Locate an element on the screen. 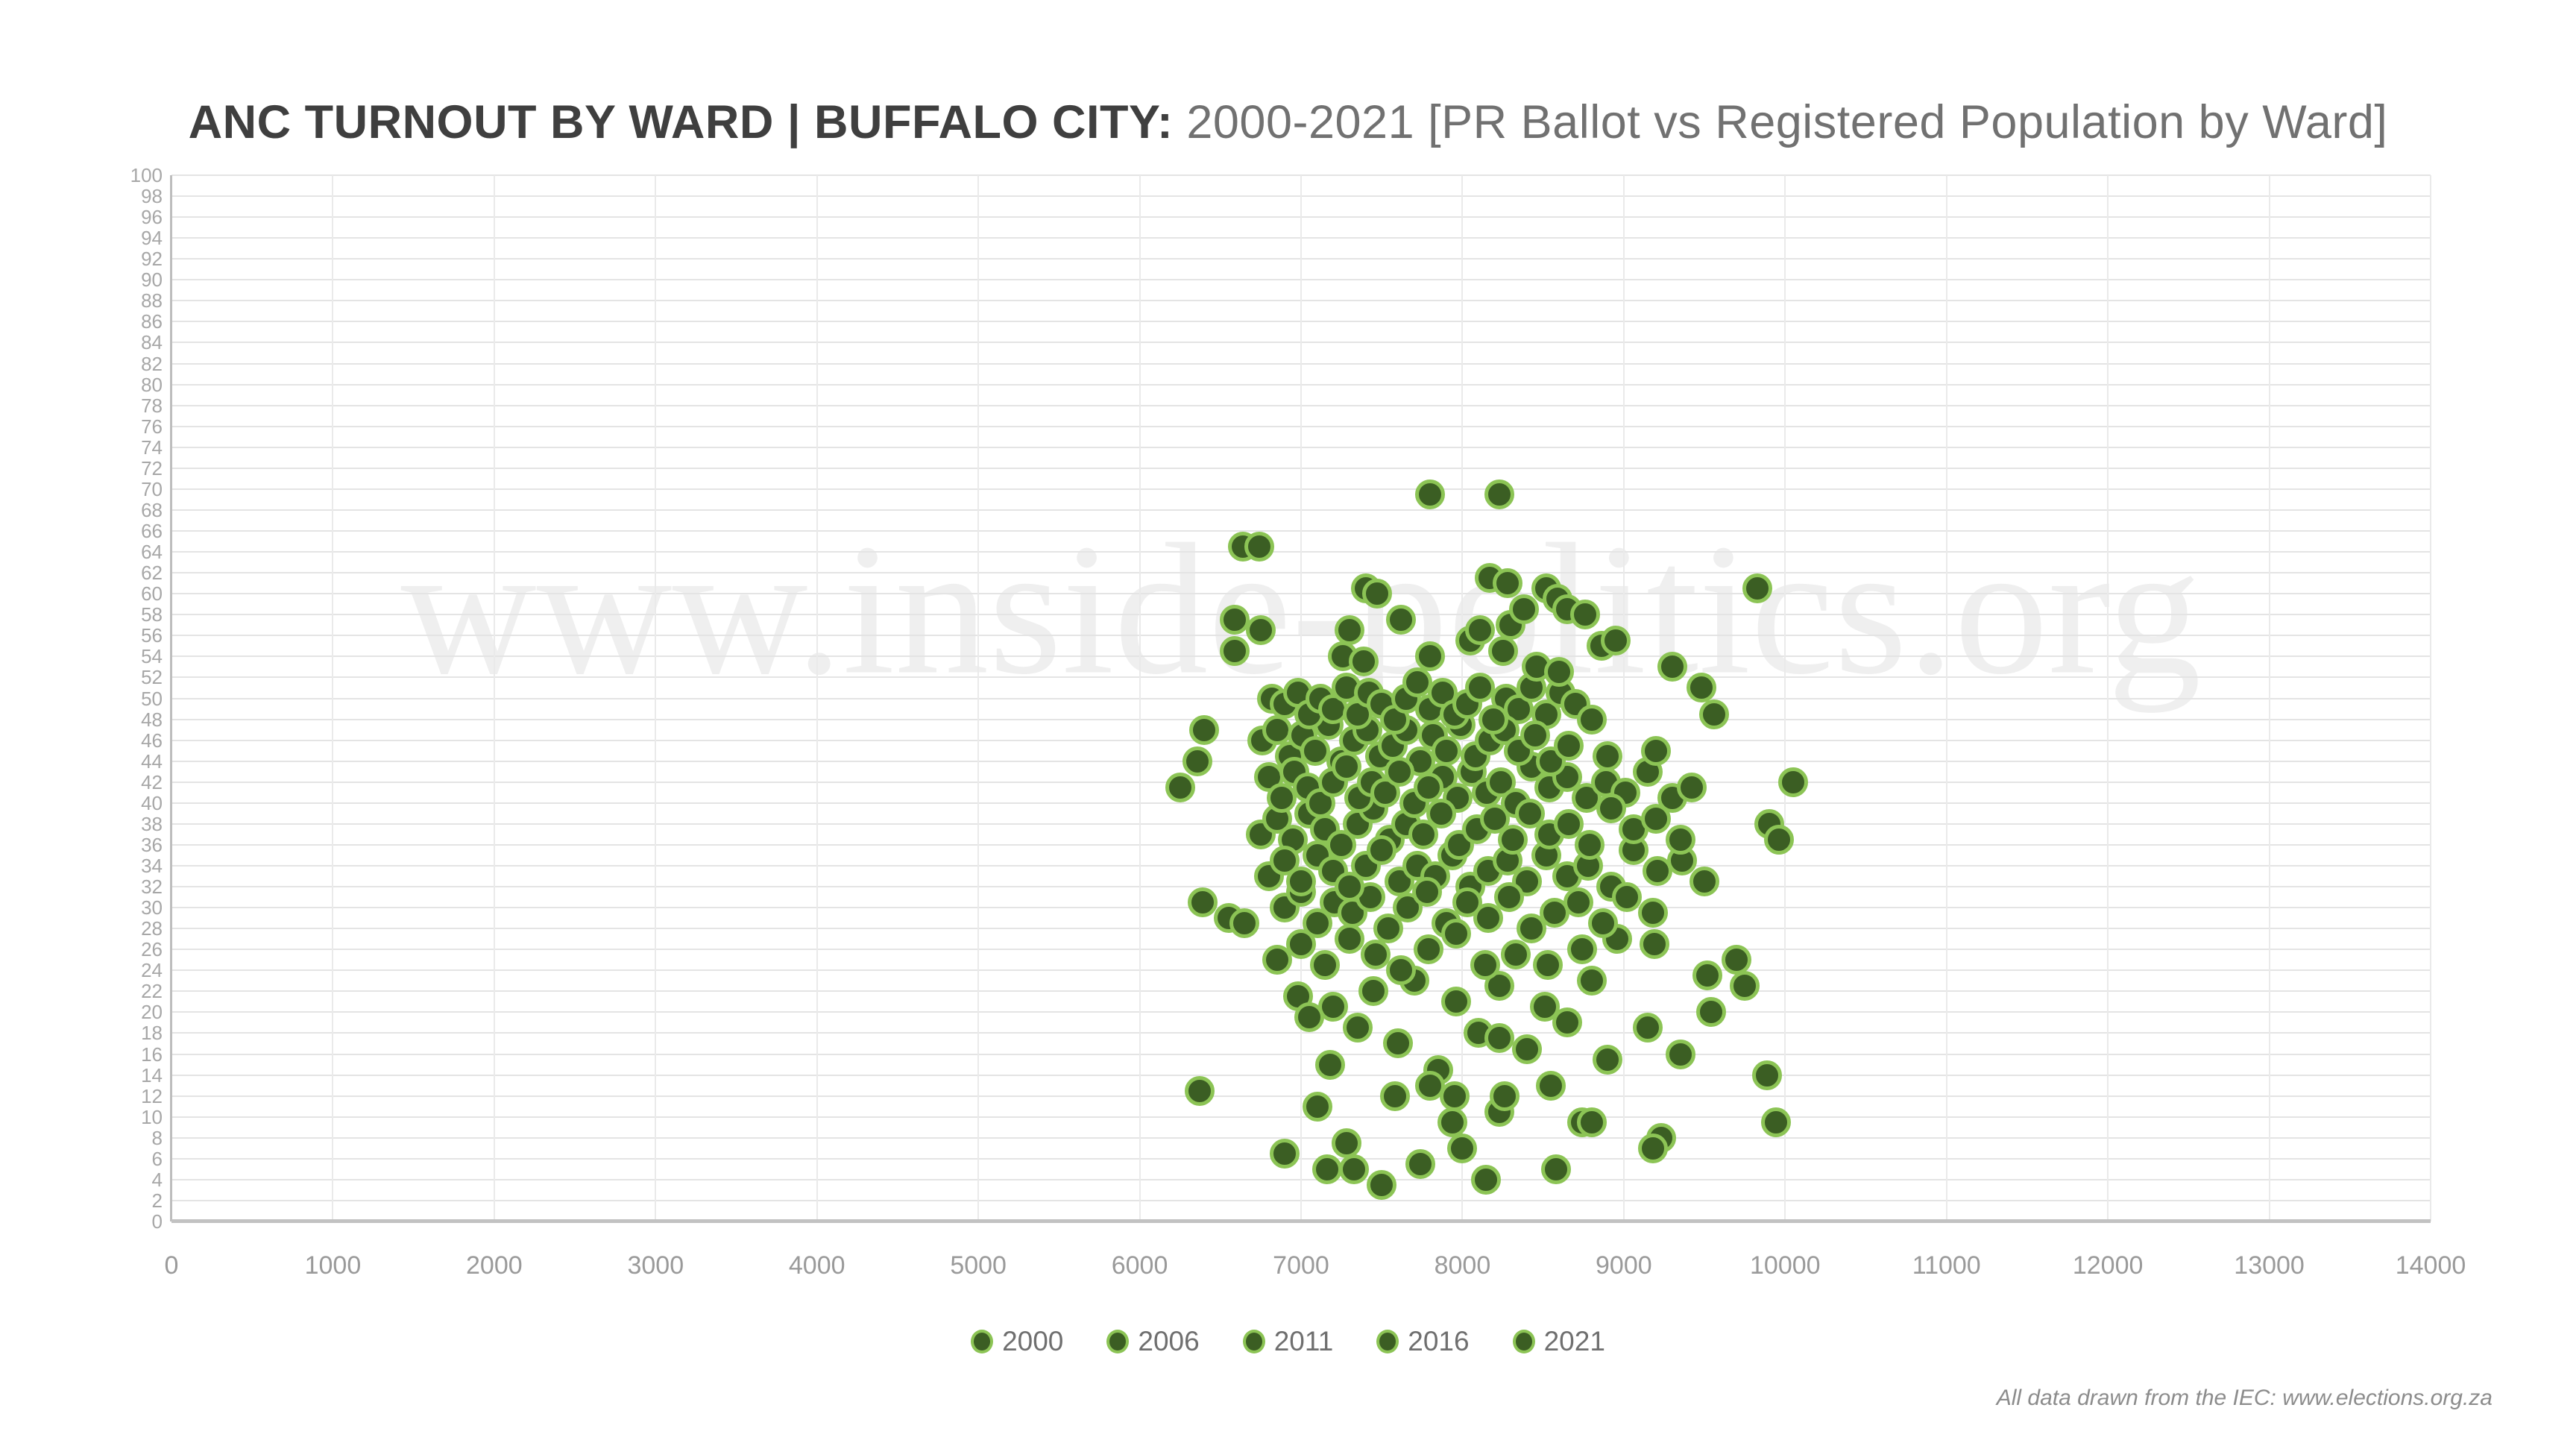 This screenshot has height=1437, width=2576. y-tick-label: 62 is located at coordinates (152, 573).